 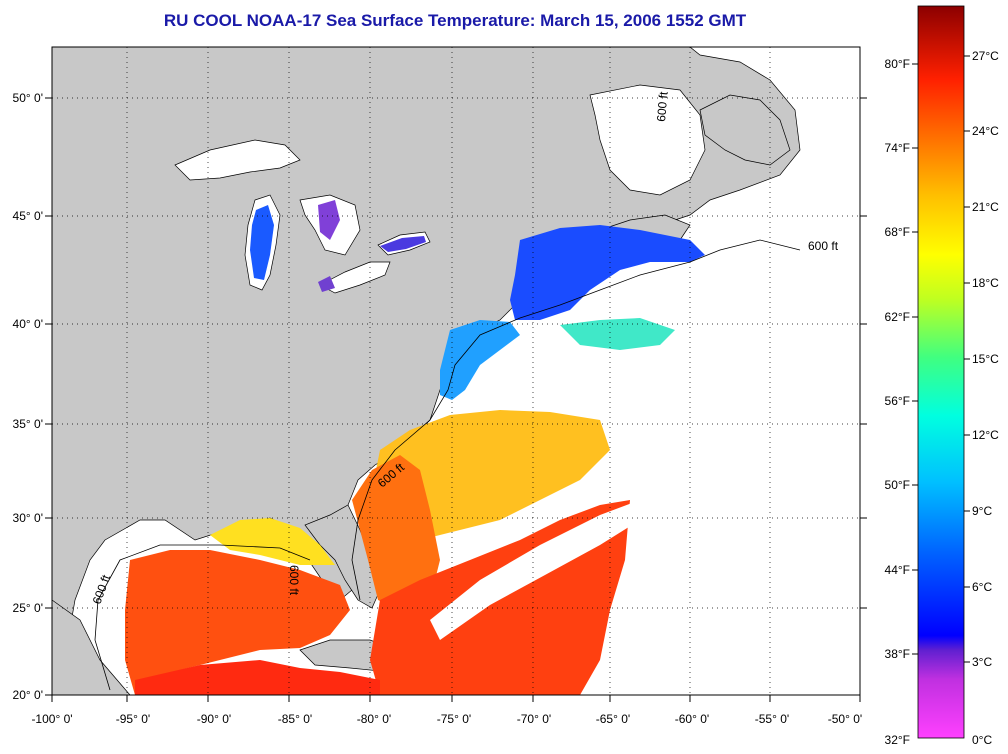 What do you see at coordinates (941, 372) in the screenshot?
I see `colorbar` at bounding box center [941, 372].